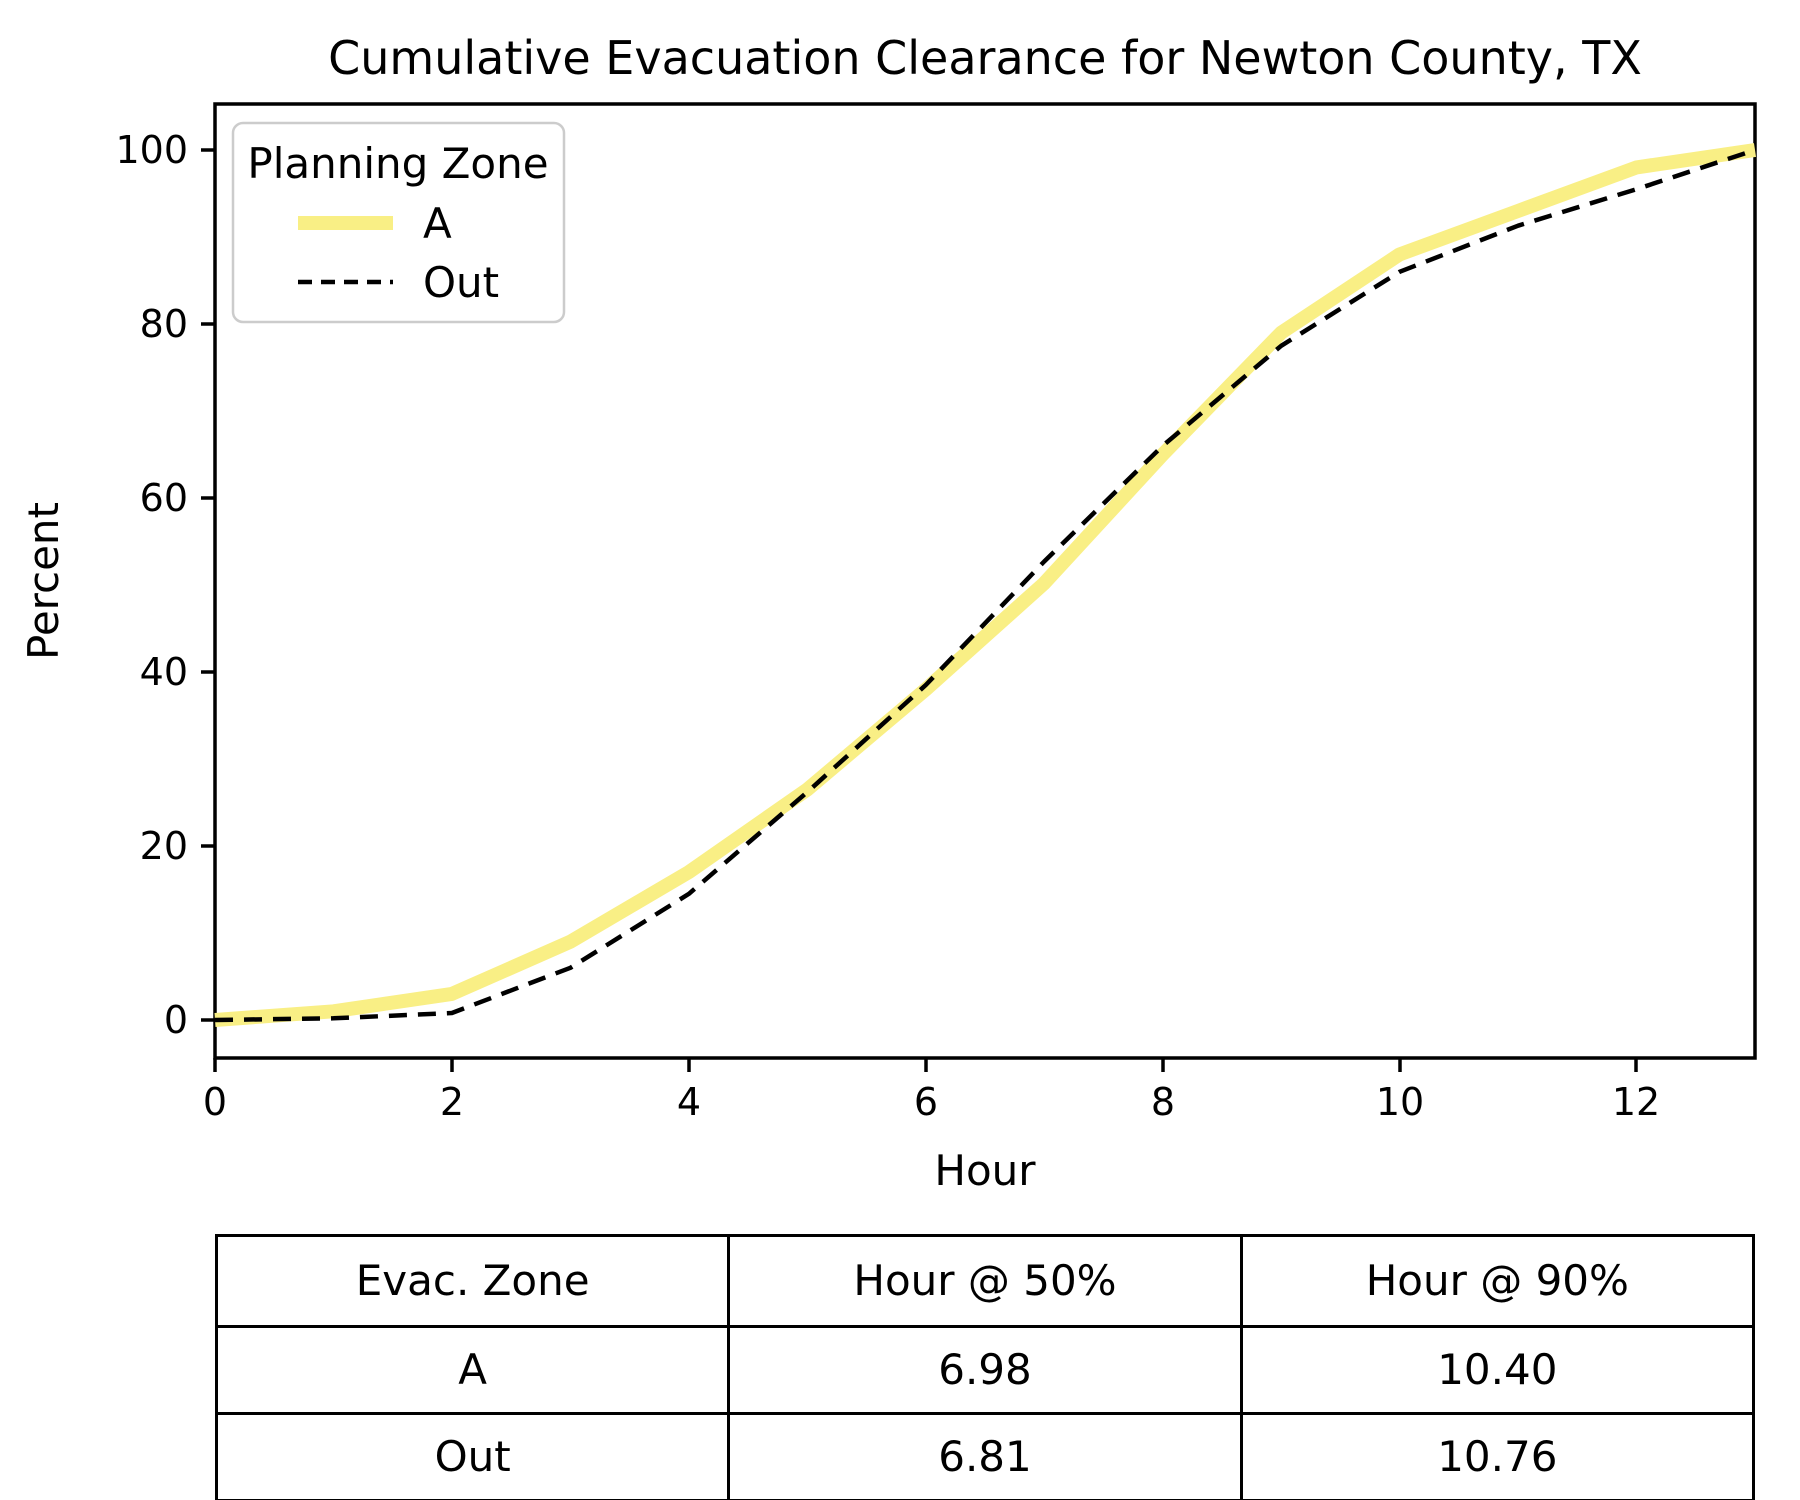  I want to click on x-tick-label: 12, so click(1636, 1102).